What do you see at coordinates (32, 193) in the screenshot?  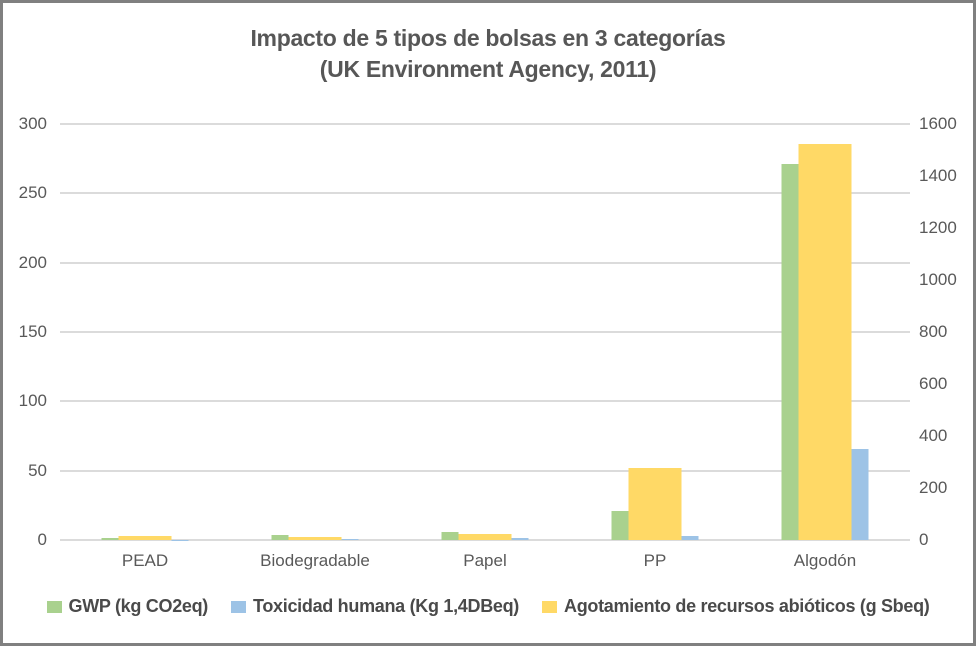 I see `left-axis-tick: 250` at bounding box center [32, 193].